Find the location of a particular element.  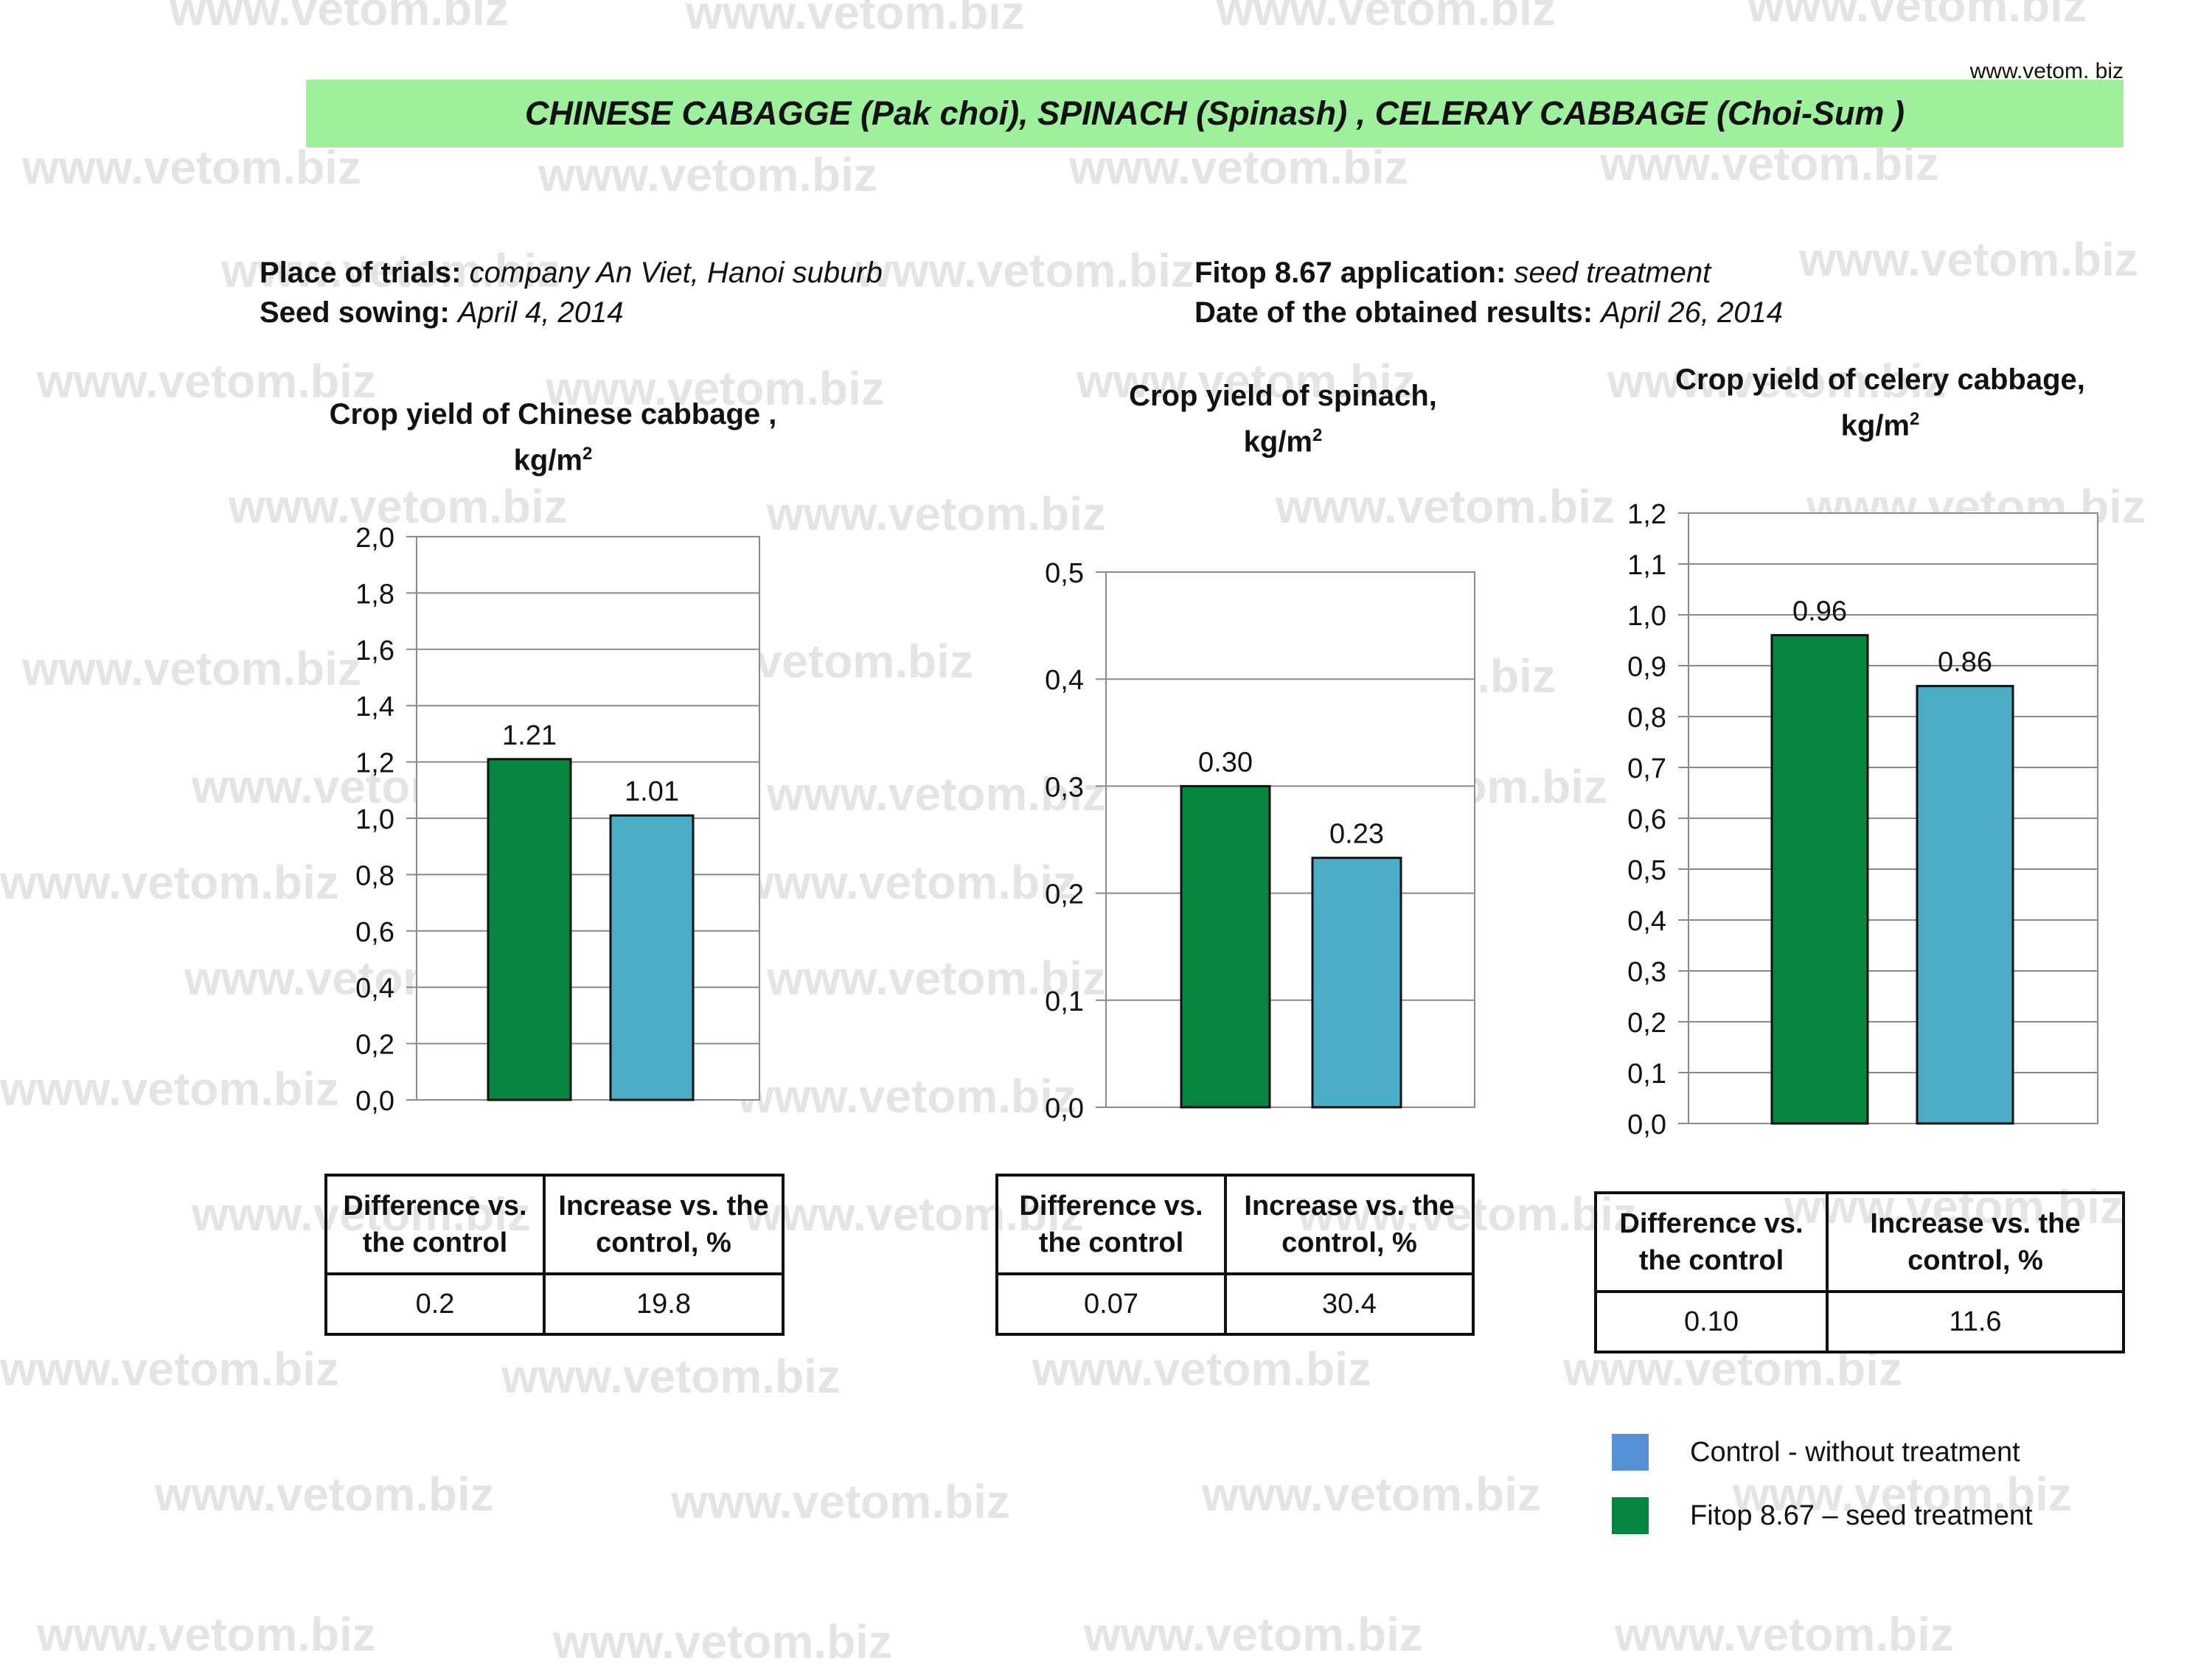

data-label: 1.01 is located at coordinates (652, 791).